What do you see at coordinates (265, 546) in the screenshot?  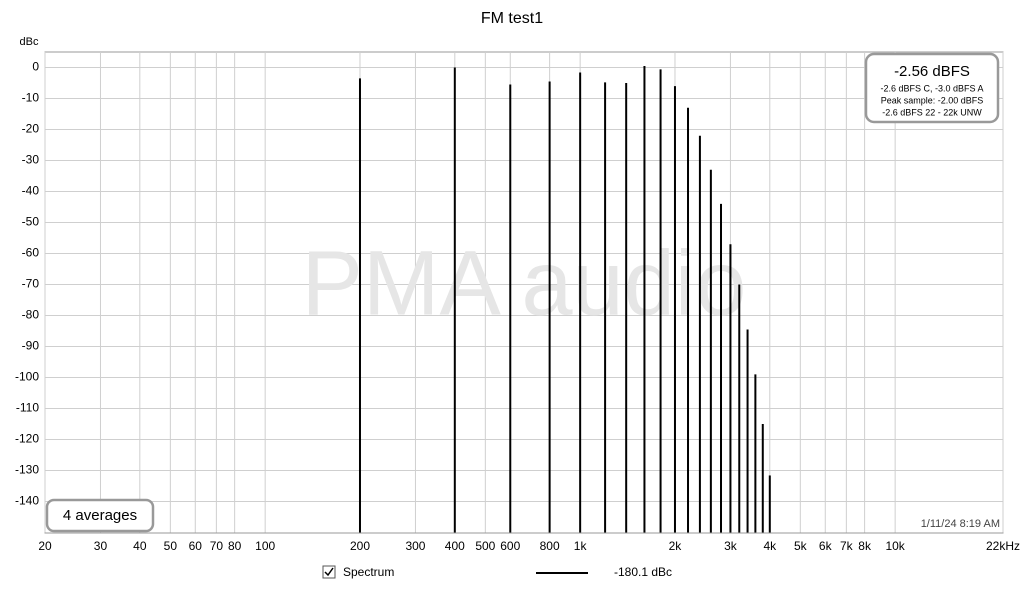 I see `x-tick-label: 100` at bounding box center [265, 546].